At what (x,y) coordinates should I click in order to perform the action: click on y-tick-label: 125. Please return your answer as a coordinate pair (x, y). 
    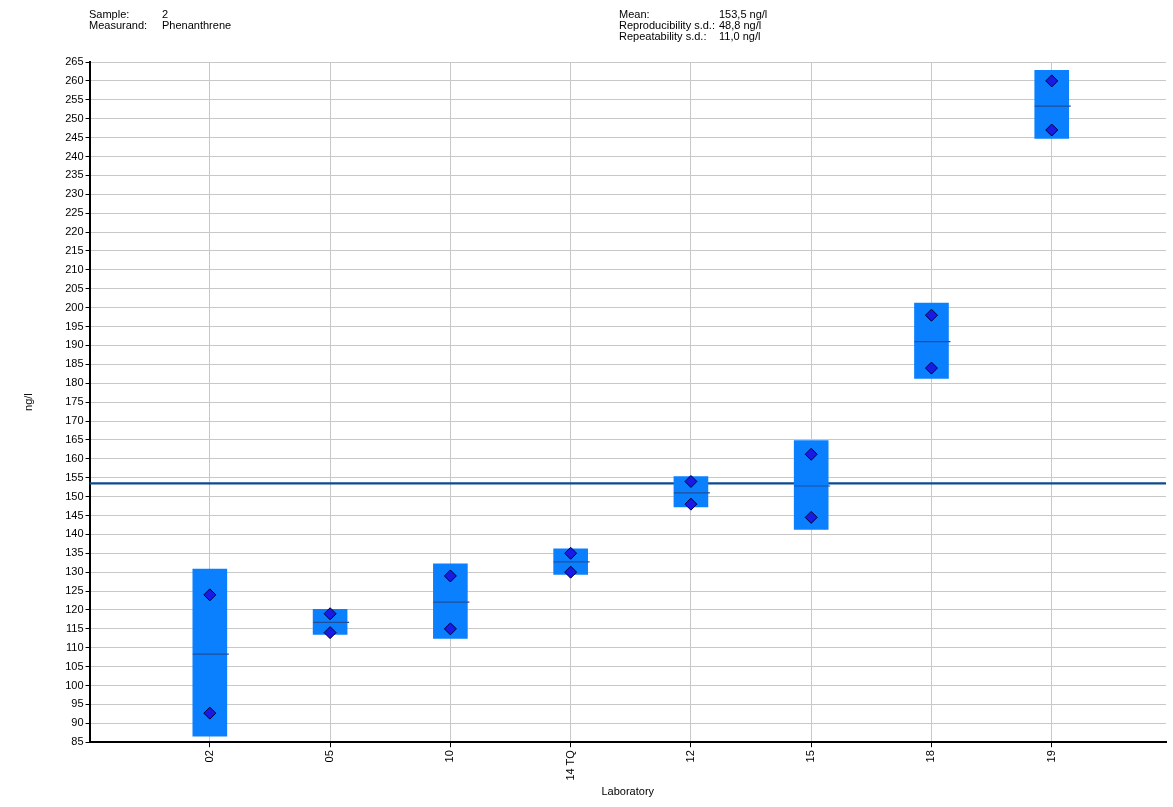
    Looking at the image, I should click on (74, 590).